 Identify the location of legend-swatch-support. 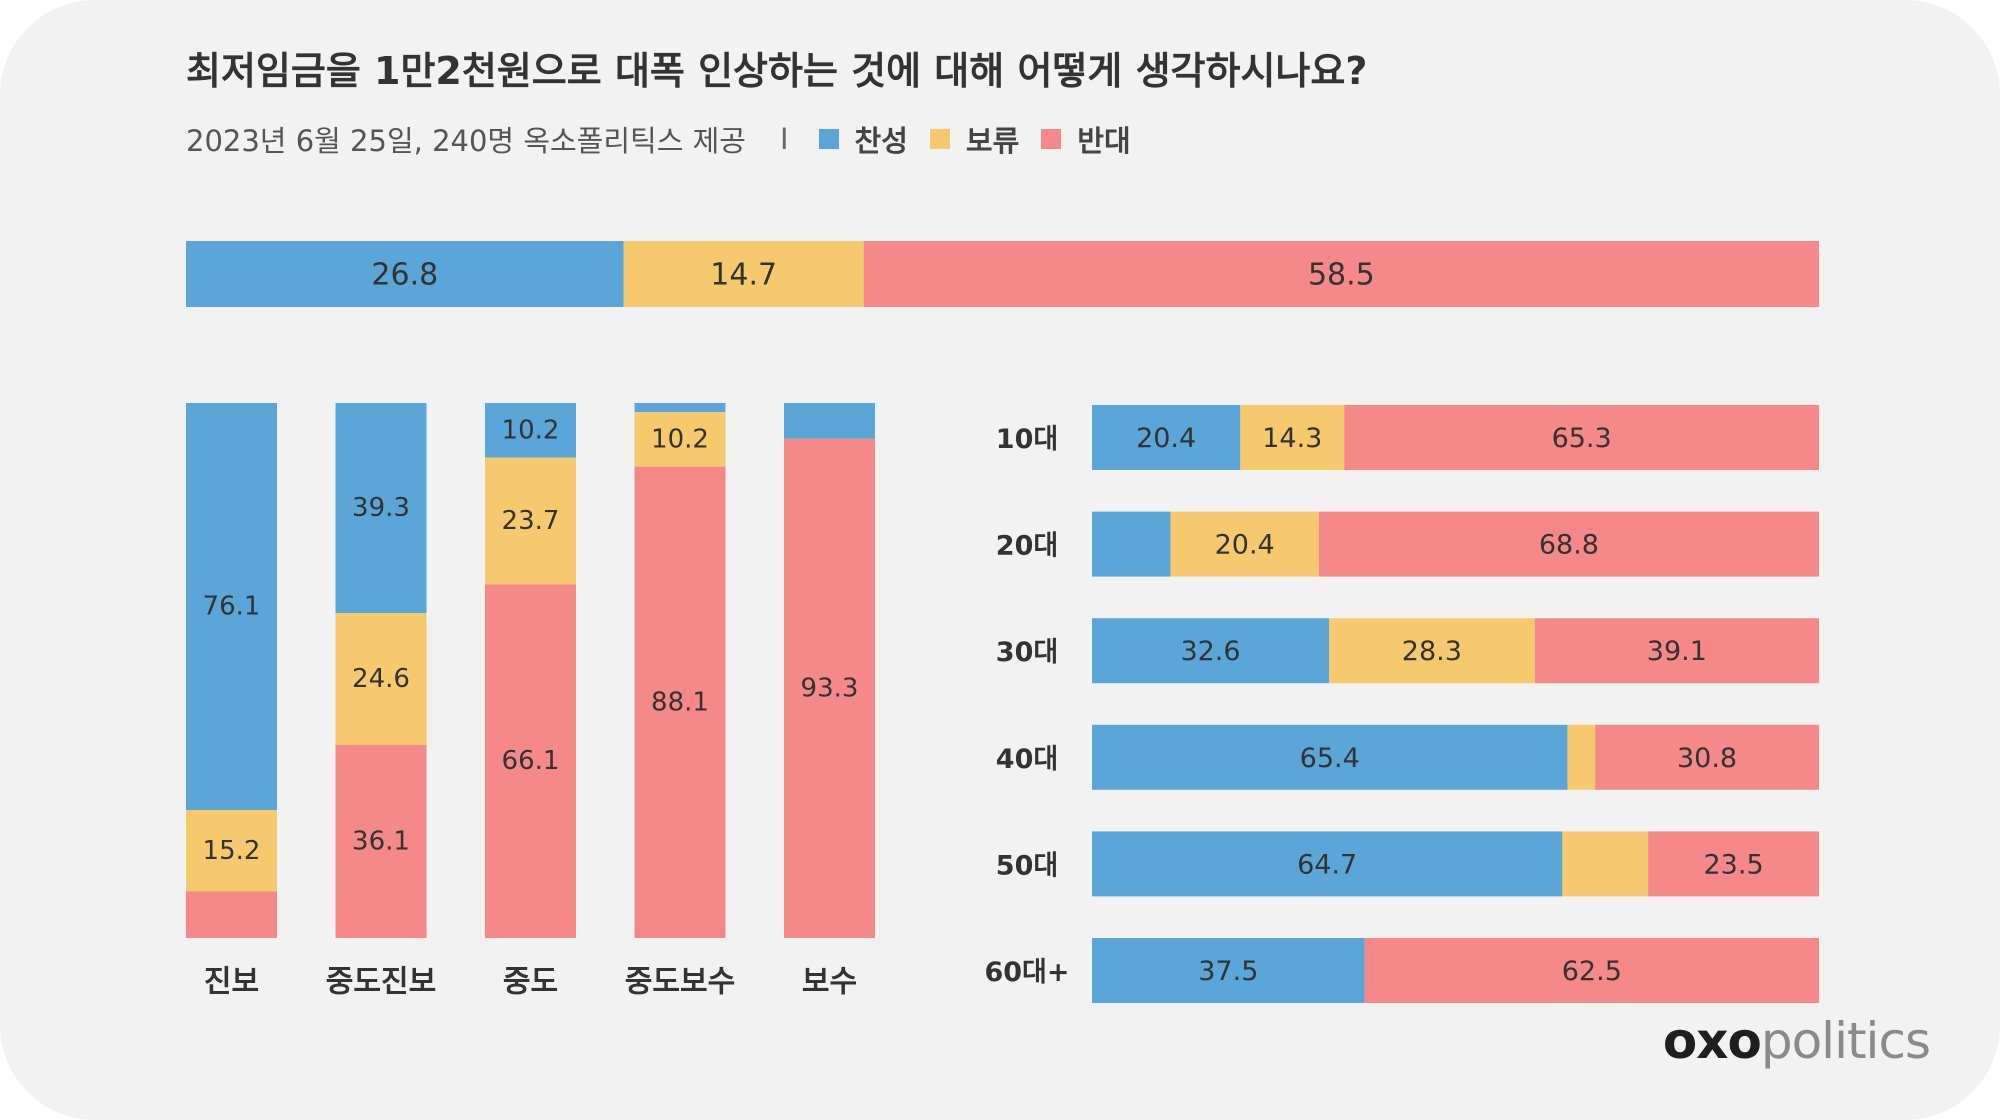
(828, 139).